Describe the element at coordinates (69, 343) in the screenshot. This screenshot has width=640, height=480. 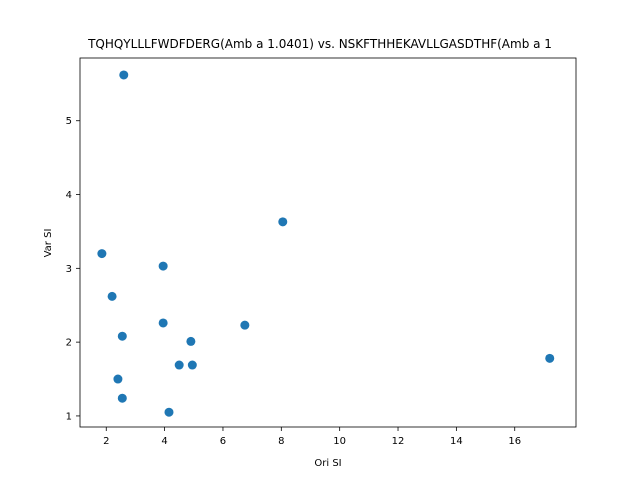
I see `y-tick-label: 2` at that location.